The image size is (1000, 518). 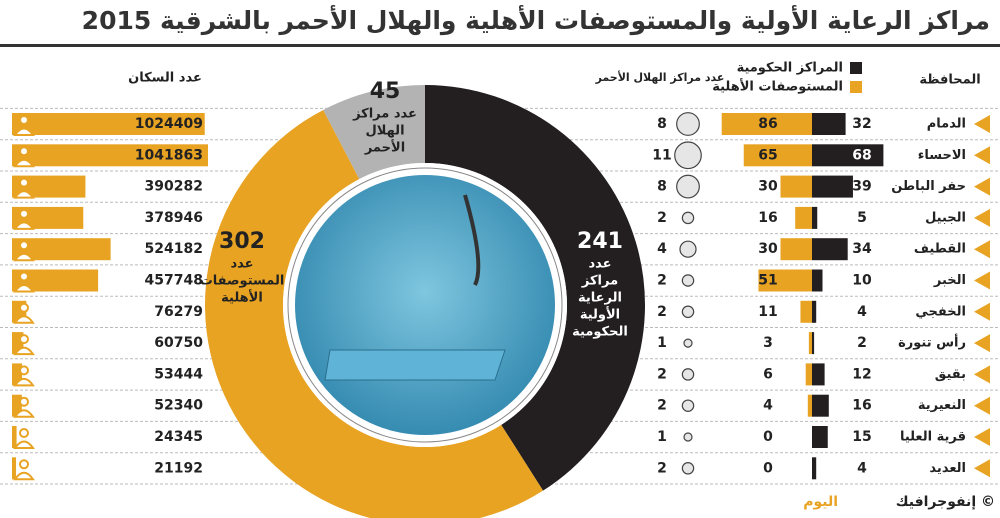 What do you see at coordinates (856, 87) in the screenshot?
I see `legend-swatch` at bounding box center [856, 87].